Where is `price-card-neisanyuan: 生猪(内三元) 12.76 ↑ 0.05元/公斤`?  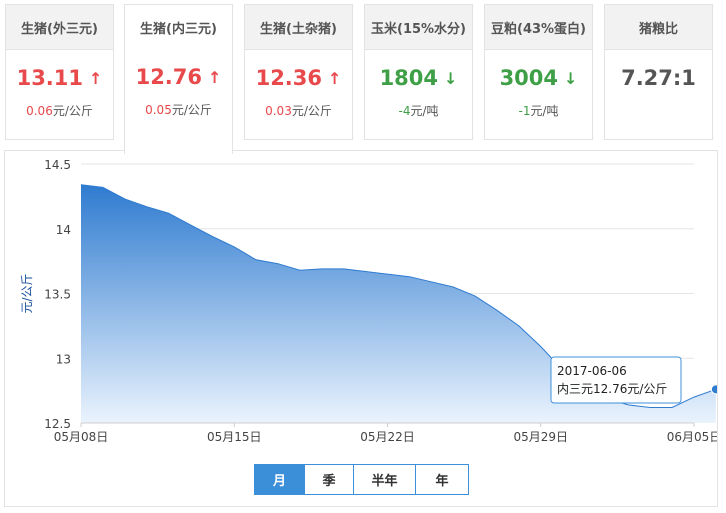 price-card-neisanyuan: 生猪(内三元) 12.76 ↑ 0.05元/公斤 is located at coordinates (178, 79).